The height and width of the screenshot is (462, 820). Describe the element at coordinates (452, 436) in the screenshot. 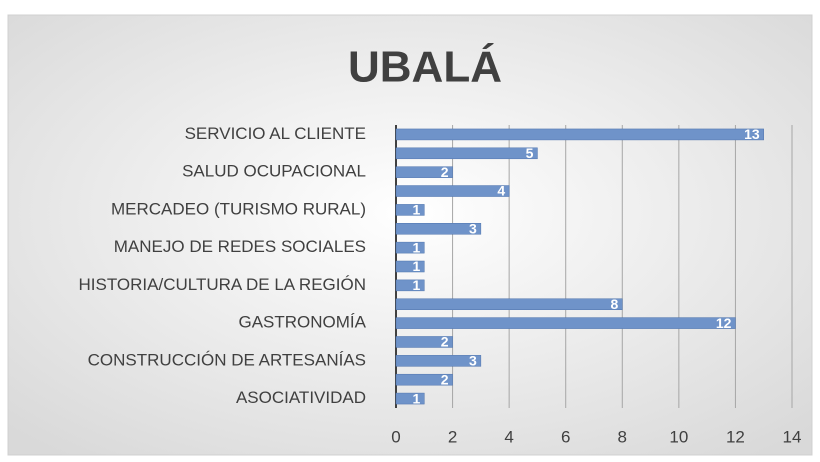

I see `x-tick-label: 2` at that location.